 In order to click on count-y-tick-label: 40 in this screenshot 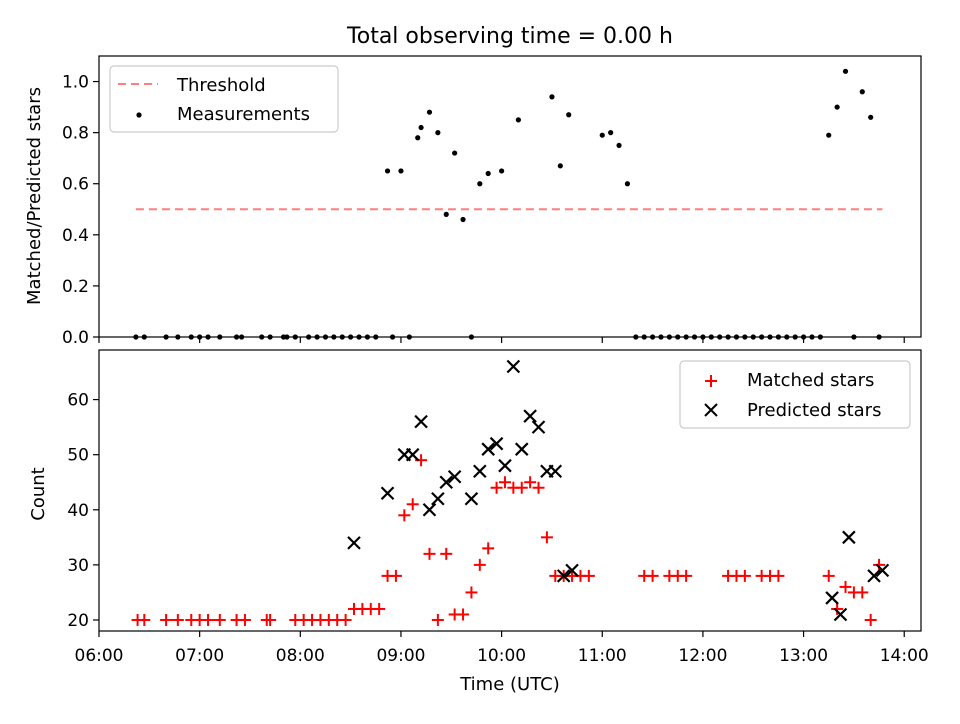, I will do `click(78, 511)`.